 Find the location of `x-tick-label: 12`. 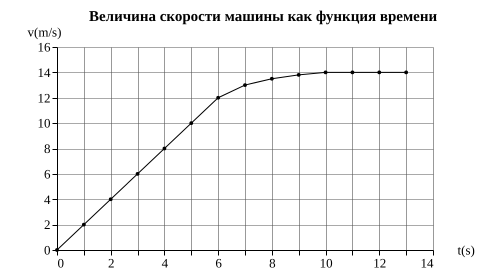

x-tick-label: 12 is located at coordinates (379, 263).